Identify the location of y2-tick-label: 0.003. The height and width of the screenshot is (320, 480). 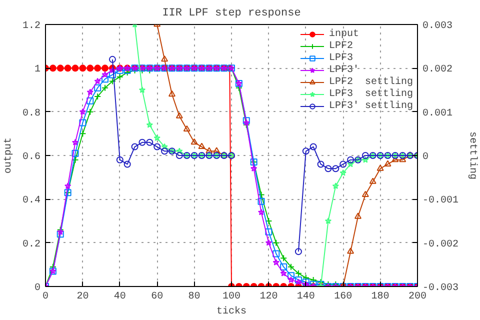
(437, 26).